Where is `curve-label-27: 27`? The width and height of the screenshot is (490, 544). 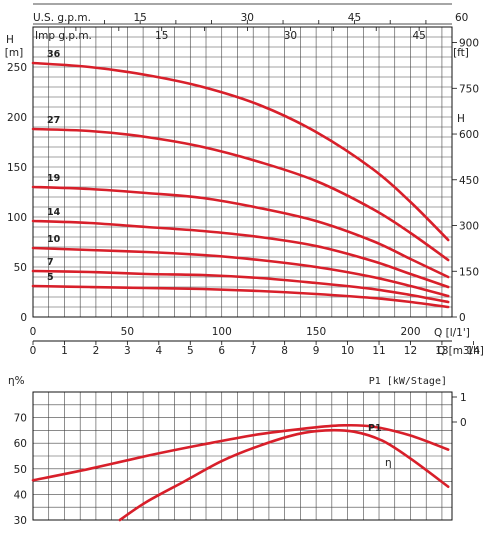
curve-label-27: 27 is located at coordinates (53, 120).